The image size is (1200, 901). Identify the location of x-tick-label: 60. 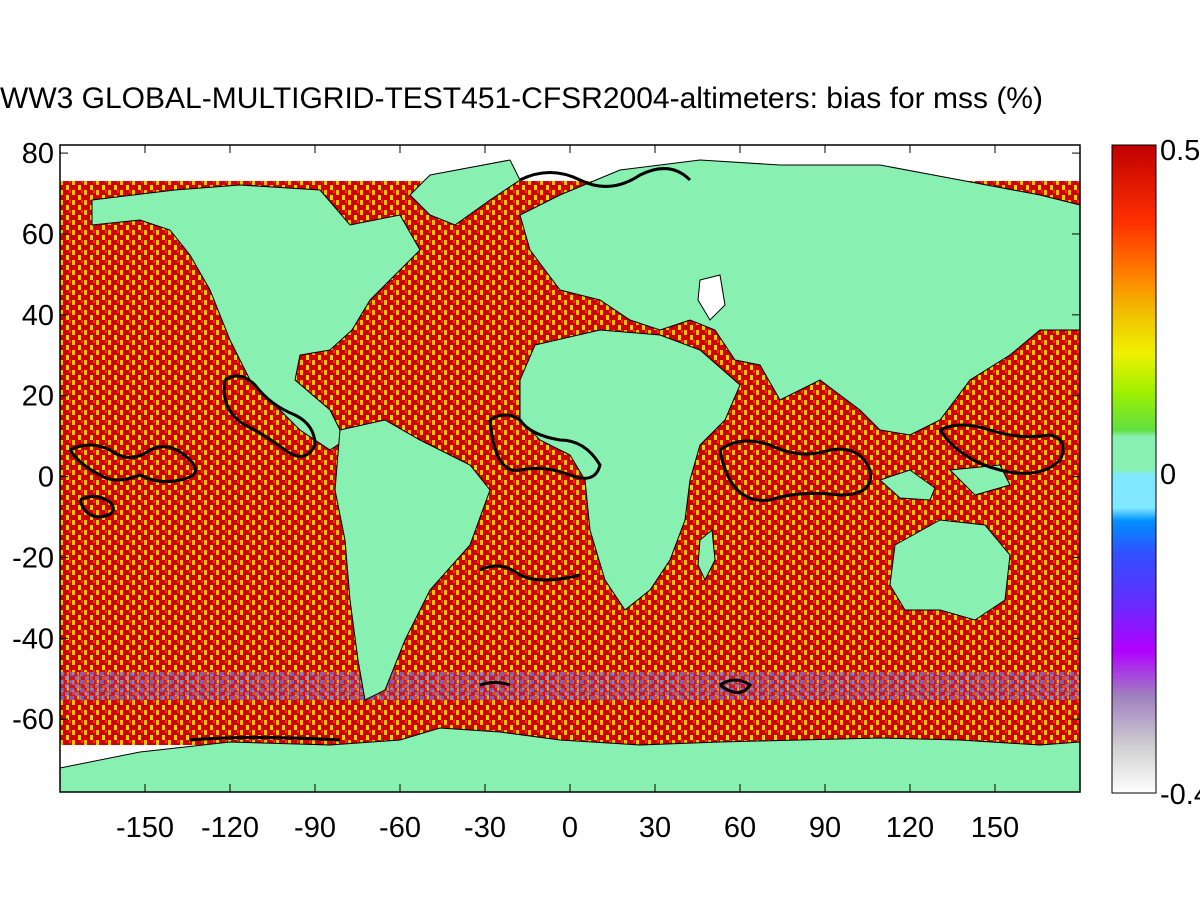
(740, 828).